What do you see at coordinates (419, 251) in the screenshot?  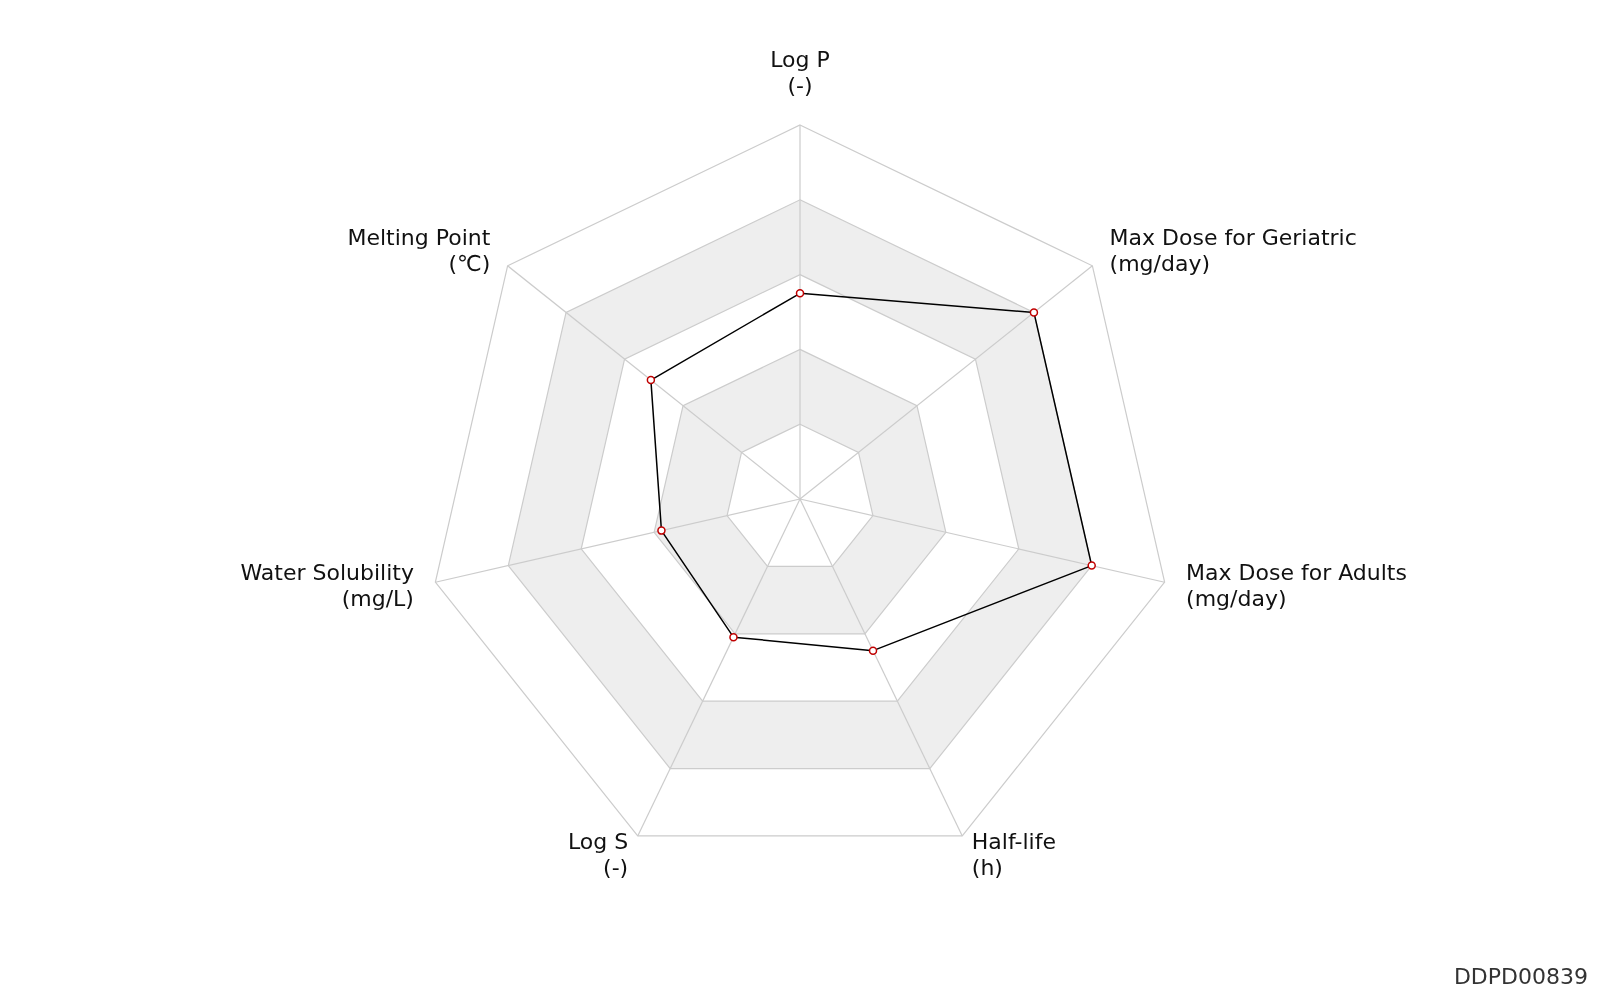 I see `spoke-label: Melting Point (℃)` at bounding box center [419, 251].